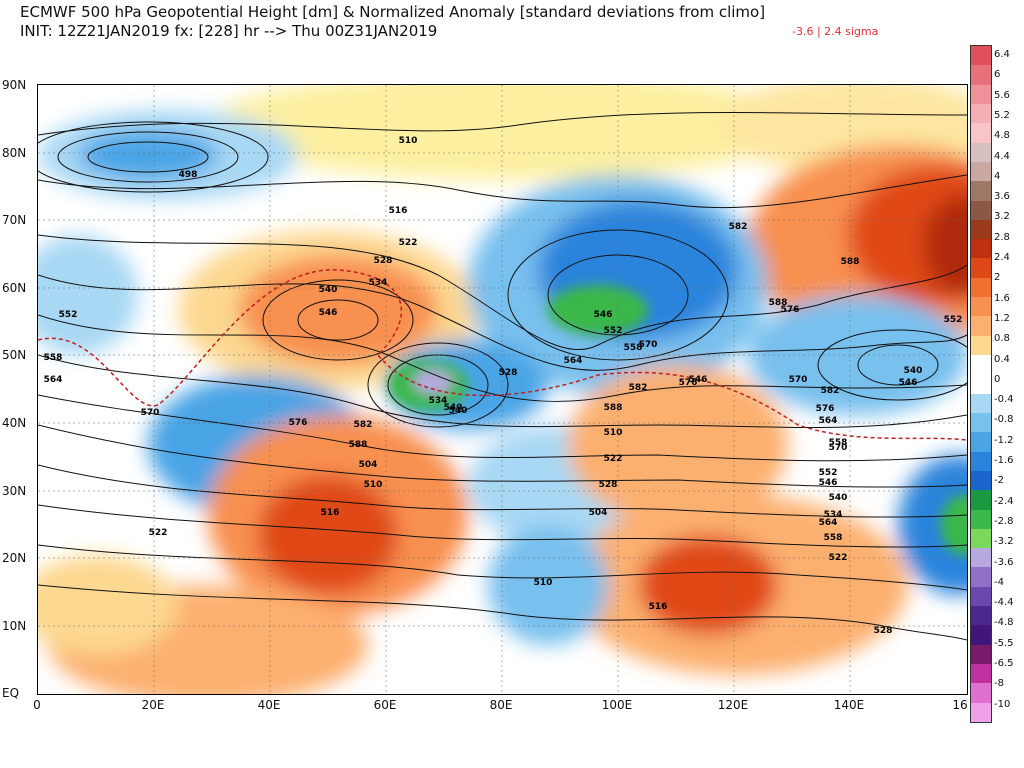 Image resolution: width=1024 pixels, height=768 pixels. What do you see at coordinates (1002, 298) in the screenshot?
I see `colorbar-label: 1.6` at bounding box center [1002, 298].